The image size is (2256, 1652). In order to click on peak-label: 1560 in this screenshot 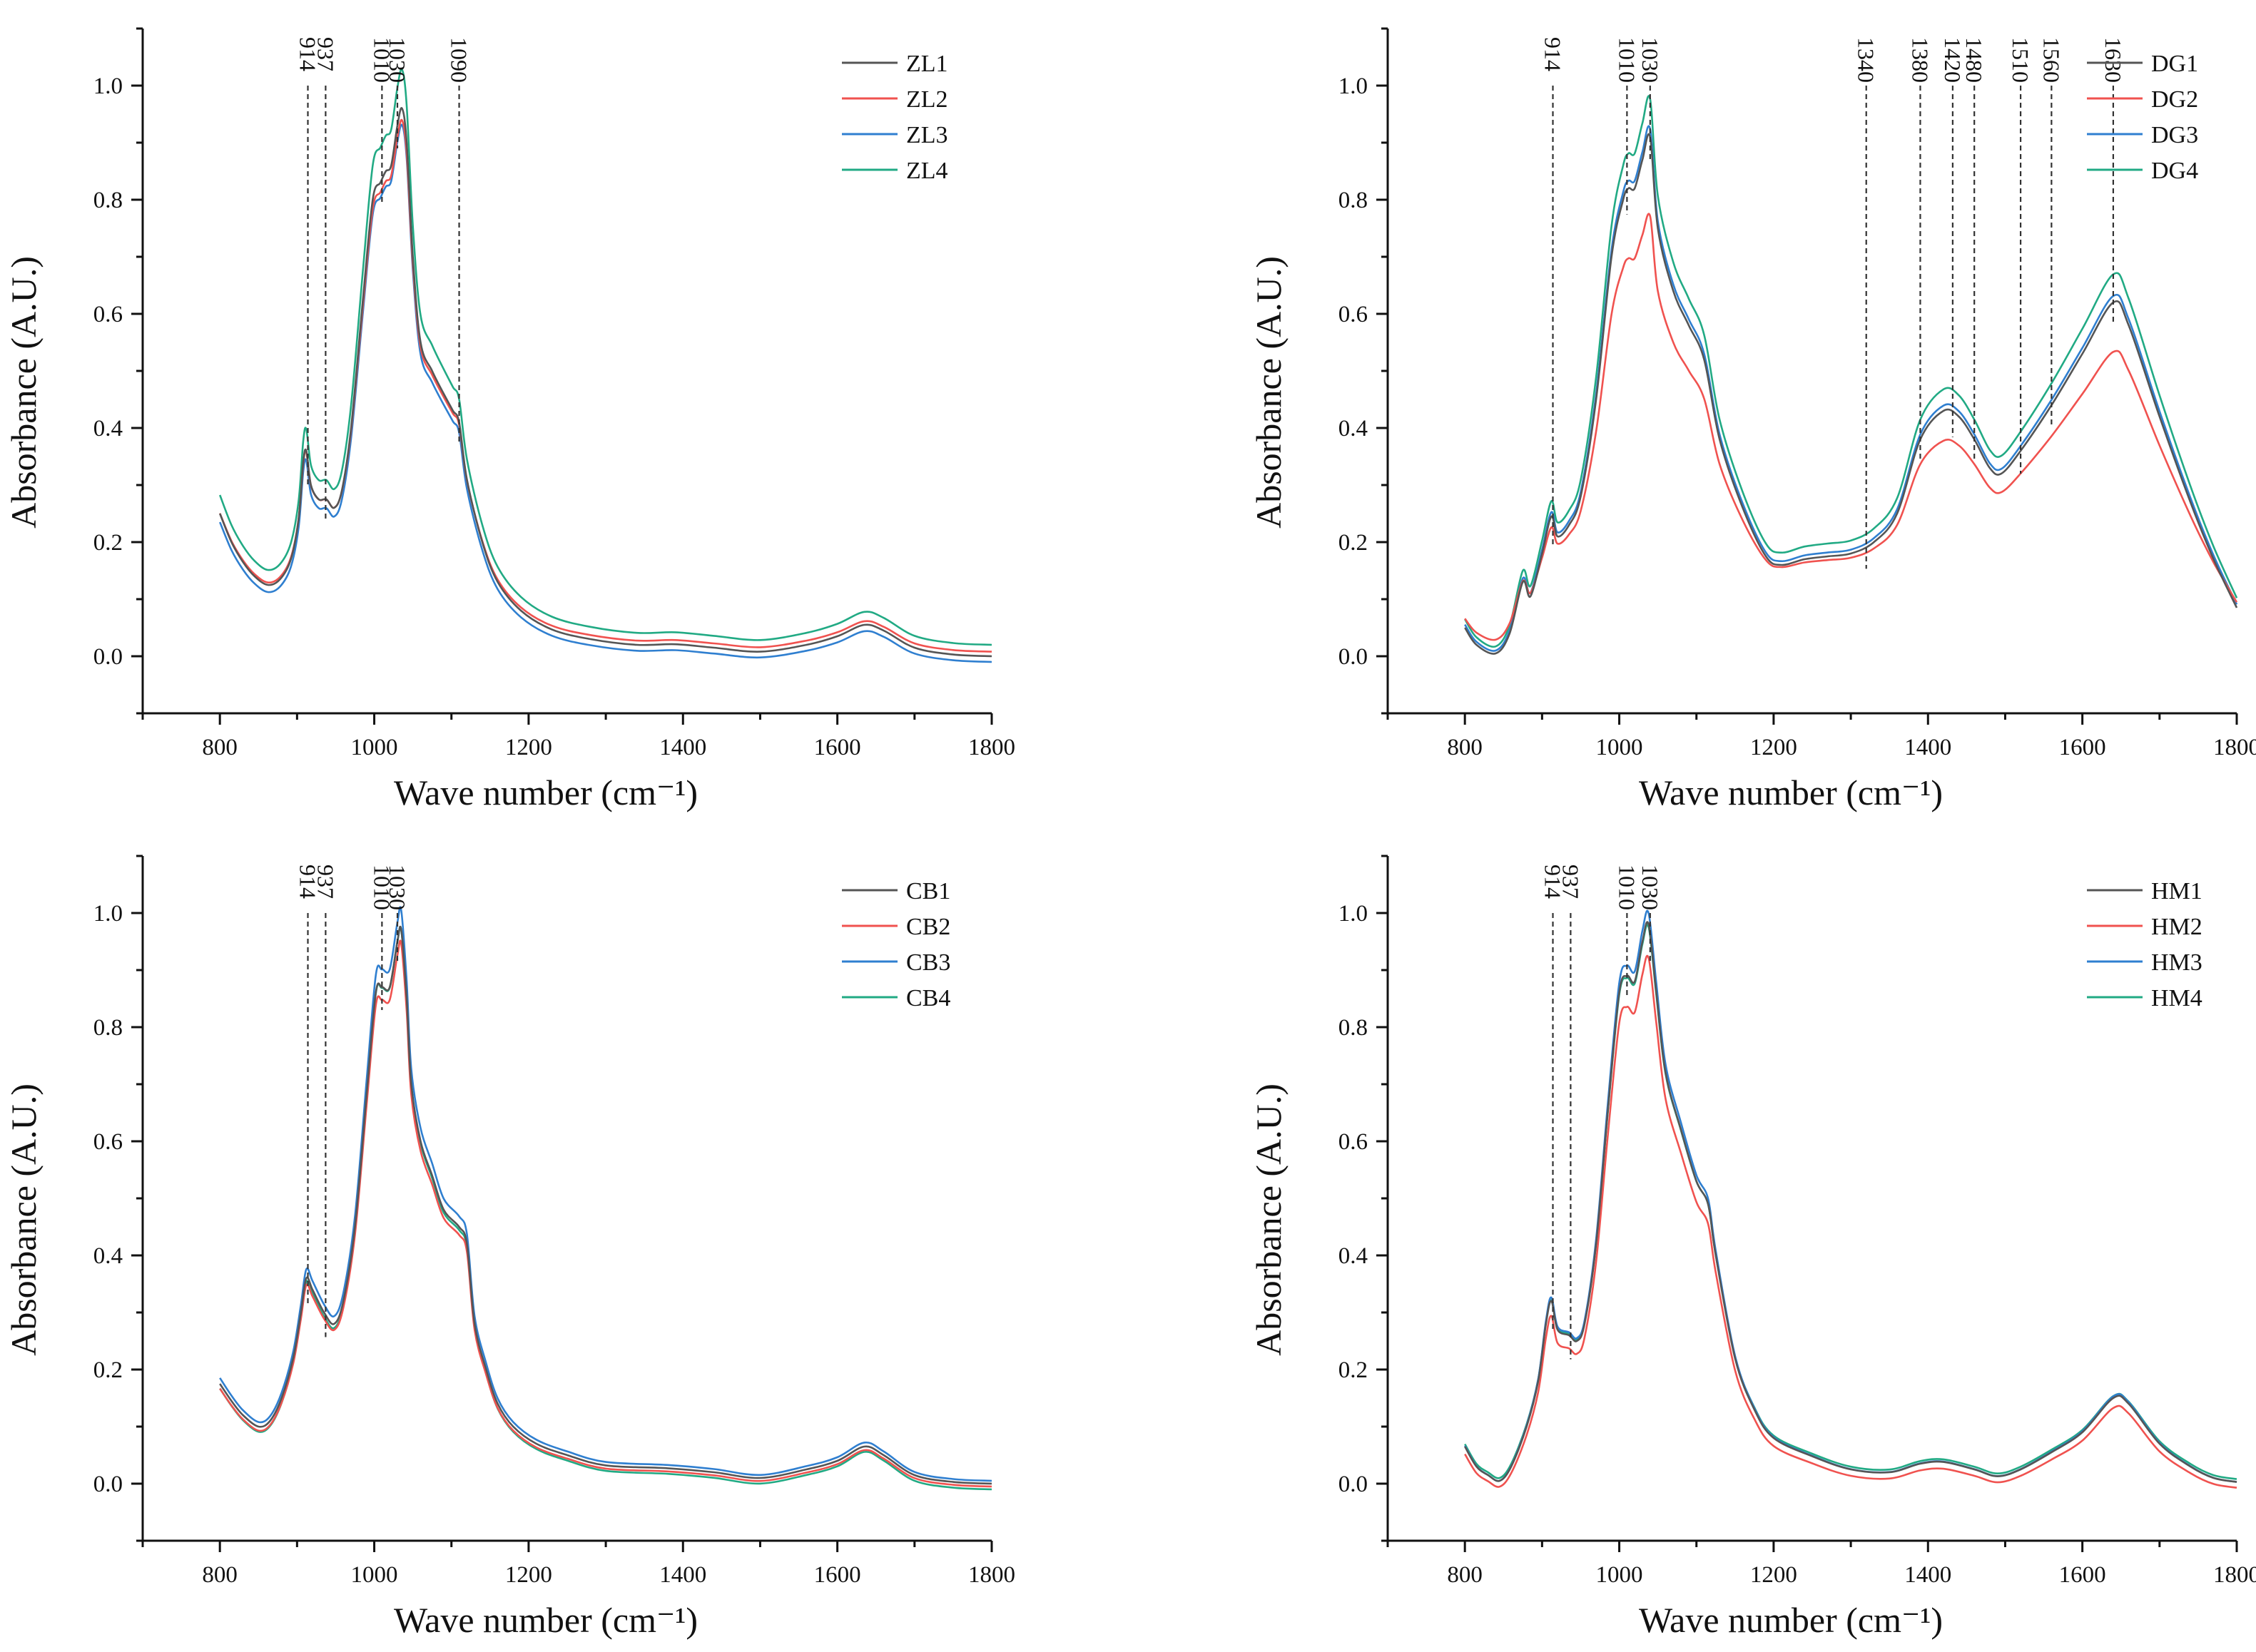, I will do `click(2051, 60)`.